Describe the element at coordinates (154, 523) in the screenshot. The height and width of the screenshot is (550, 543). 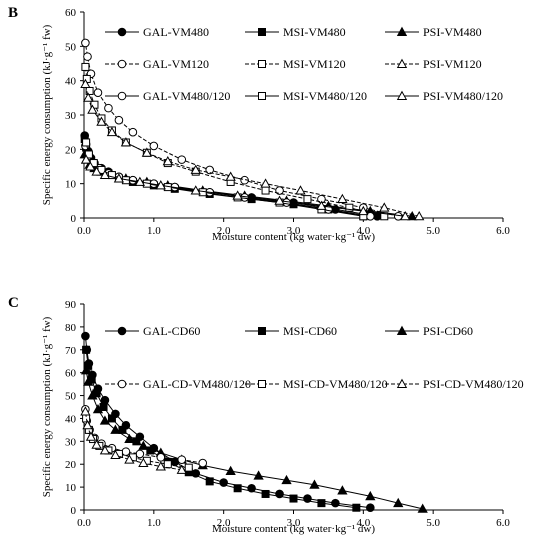
I see `panel-c-x-tick-label: 1.0` at that location.